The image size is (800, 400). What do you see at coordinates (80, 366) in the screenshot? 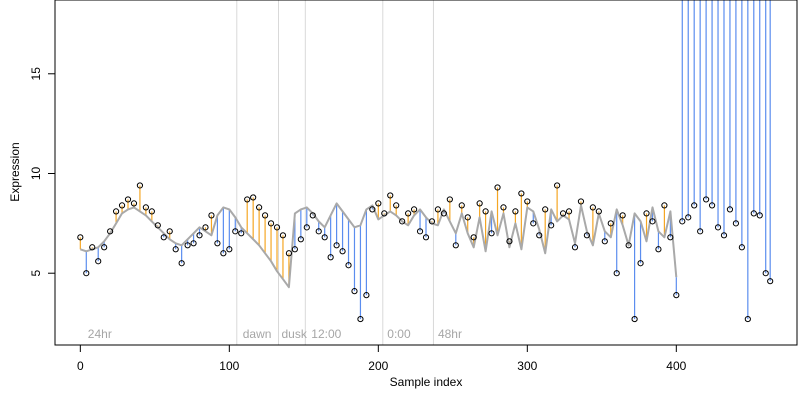
I see `x-tick-label: 0` at bounding box center [80, 366].